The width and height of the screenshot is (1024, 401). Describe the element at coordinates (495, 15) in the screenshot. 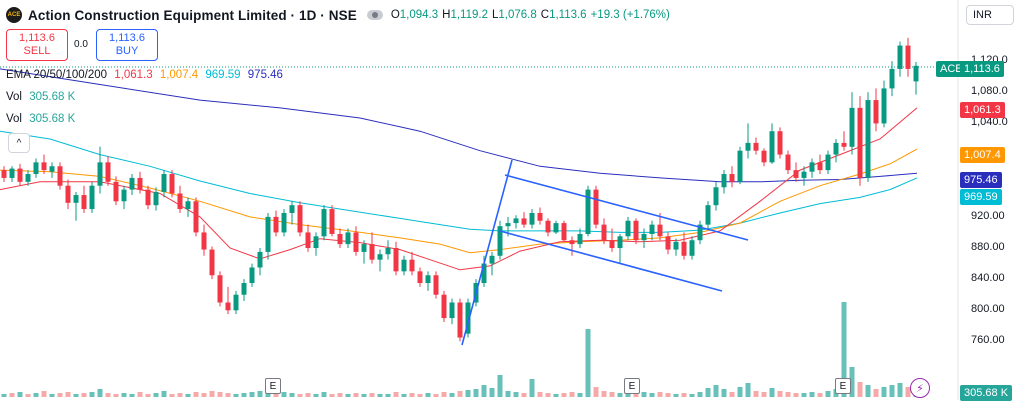

I see `ohlc-label: L` at that location.